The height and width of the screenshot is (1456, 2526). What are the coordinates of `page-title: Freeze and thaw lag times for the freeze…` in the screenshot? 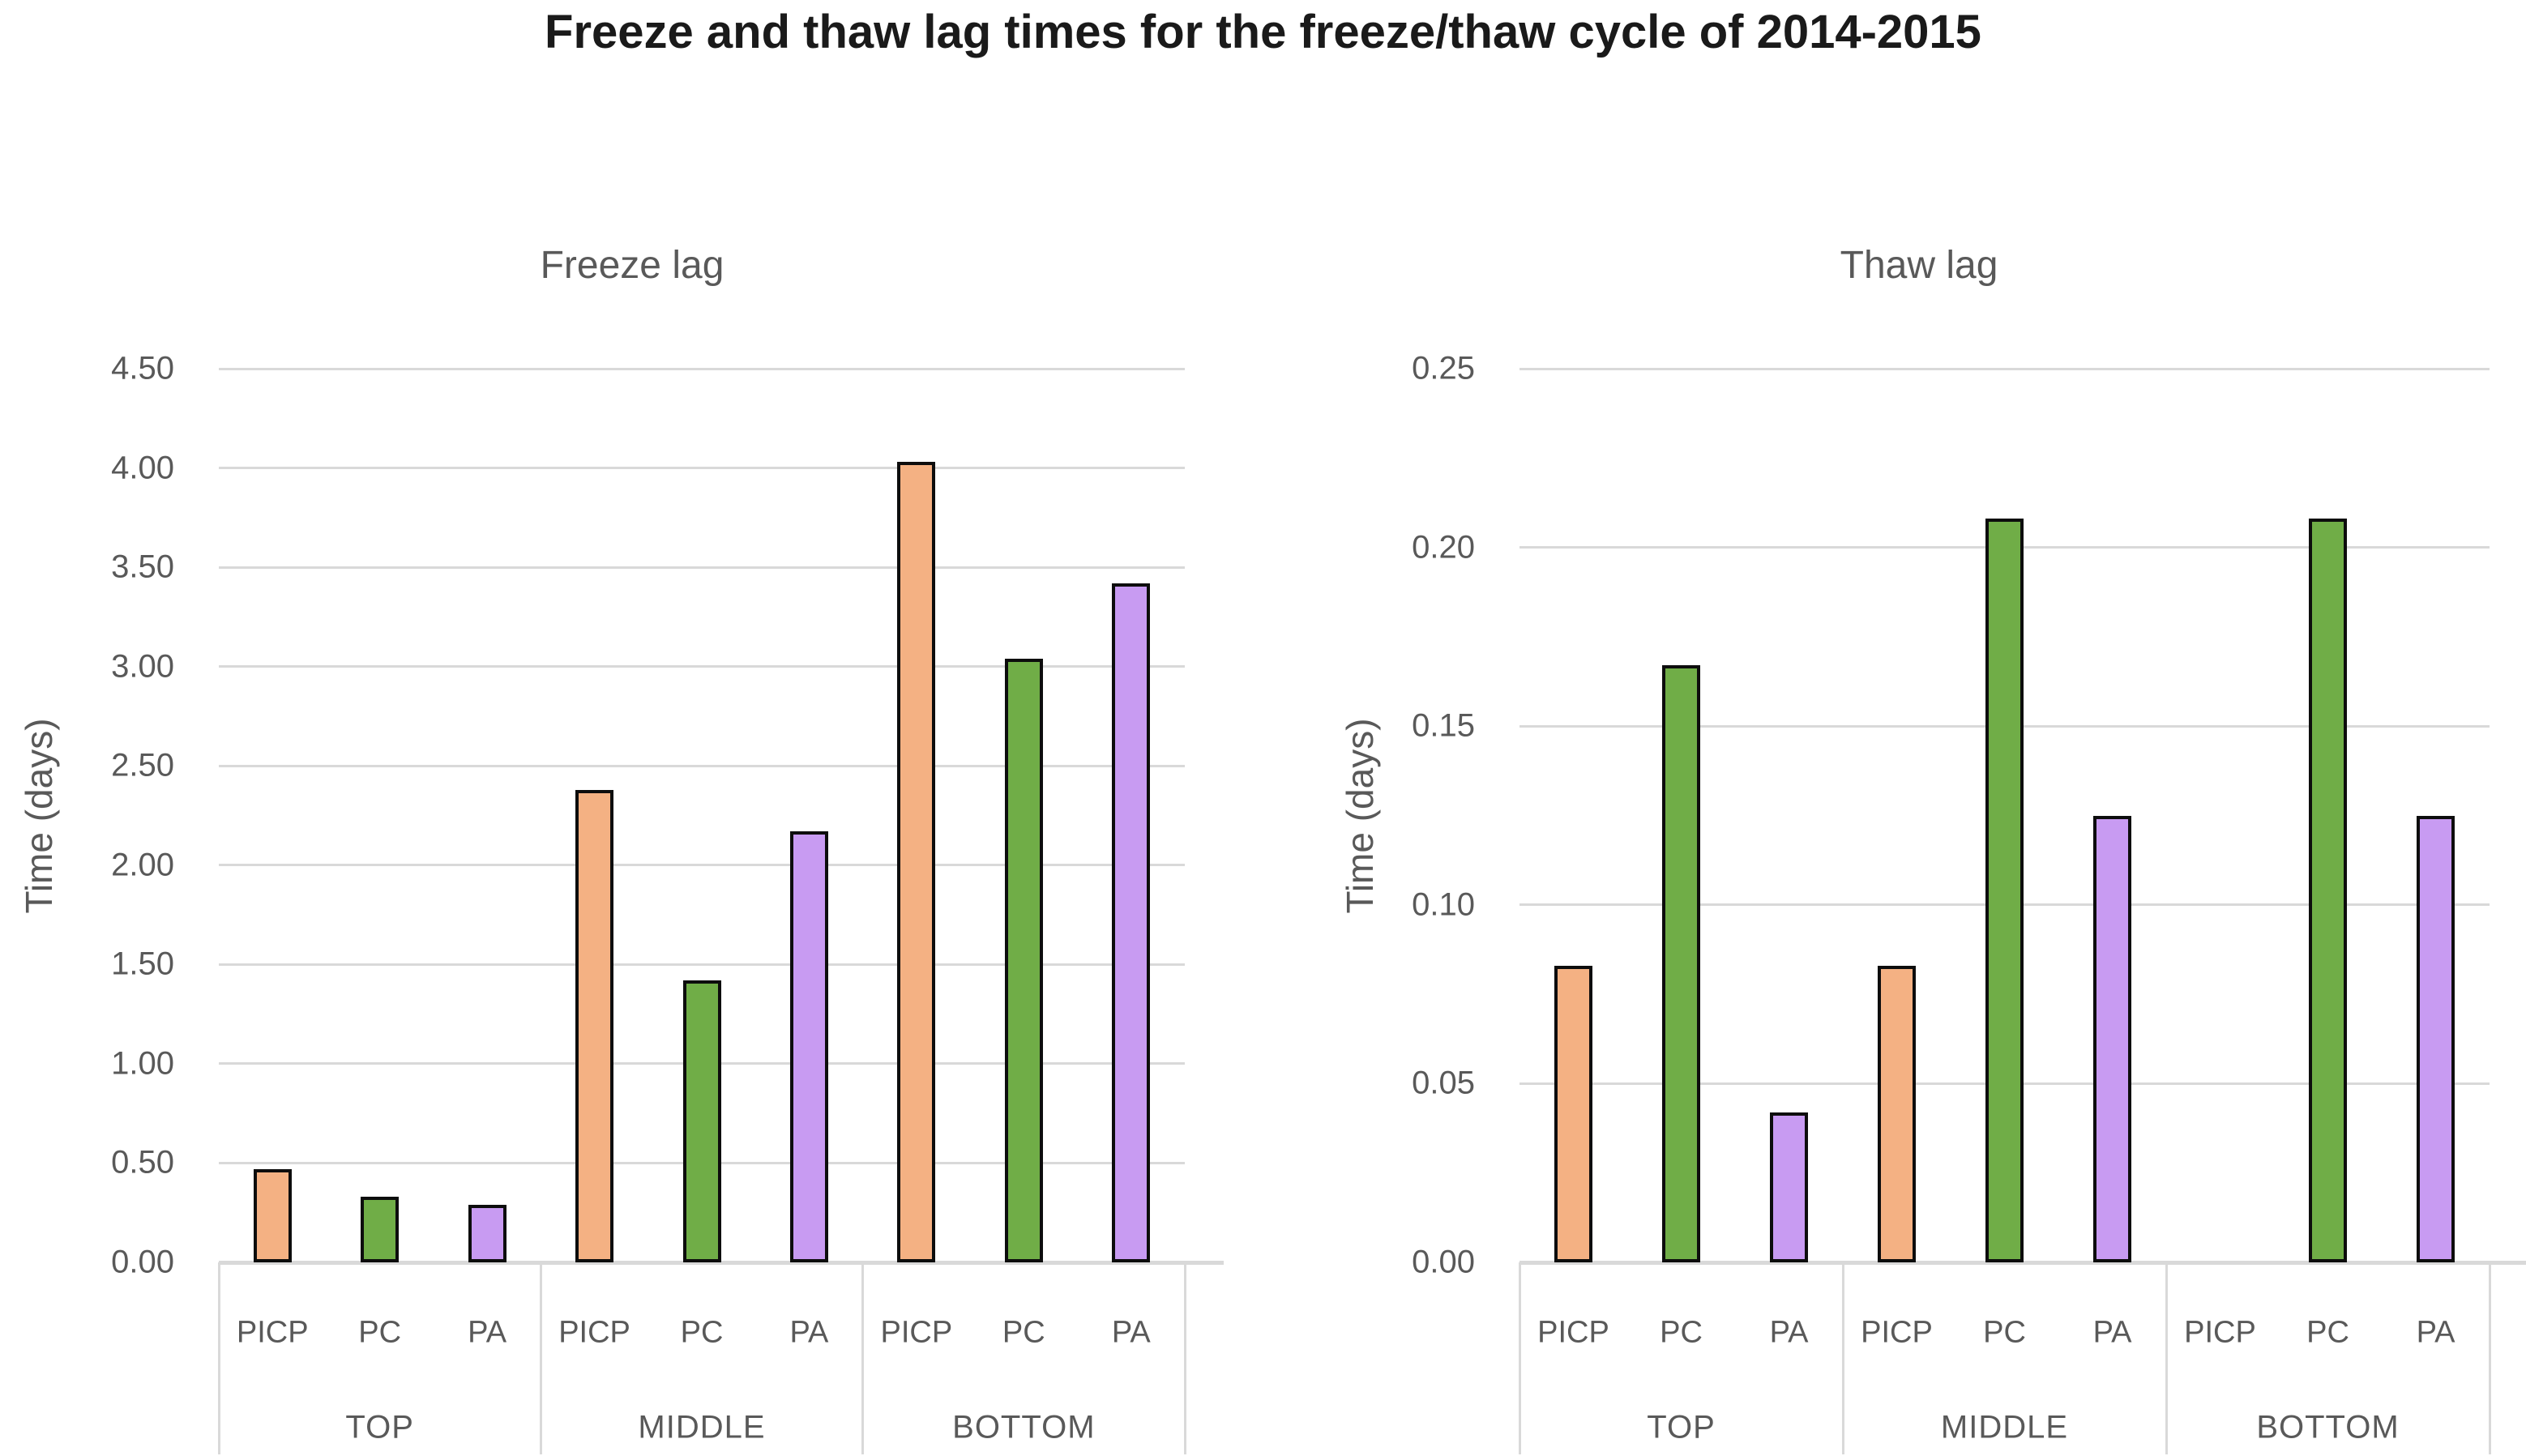 It's located at (1263, 32).